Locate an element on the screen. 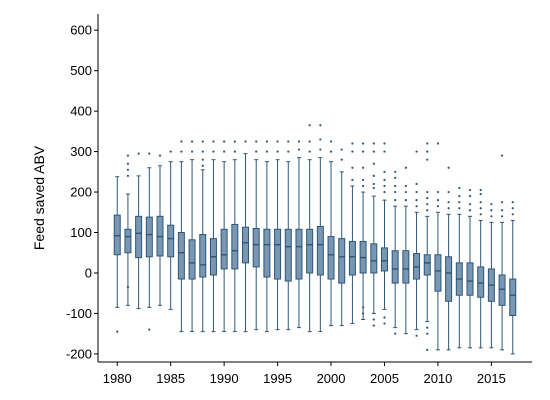 The width and height of the screenshot is (550, 400). x-axis-ticks: 1980 1985 1990 1995 2000 2005 2010 2015 is located at coordinates (304, 374).